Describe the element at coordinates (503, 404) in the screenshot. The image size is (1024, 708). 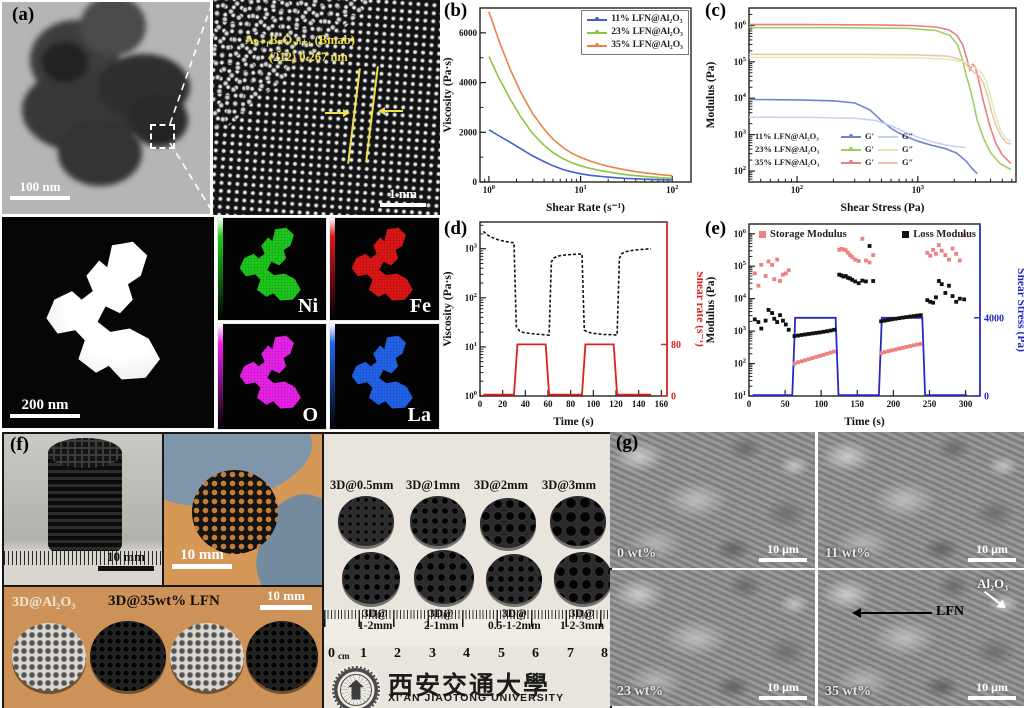
I see `svg-text: 20` at that location.